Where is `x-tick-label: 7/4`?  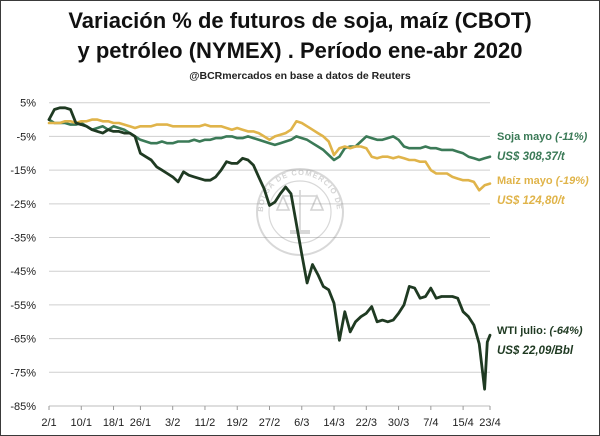 x-tick-label: 7/4 is located at coordinates (430, 423).